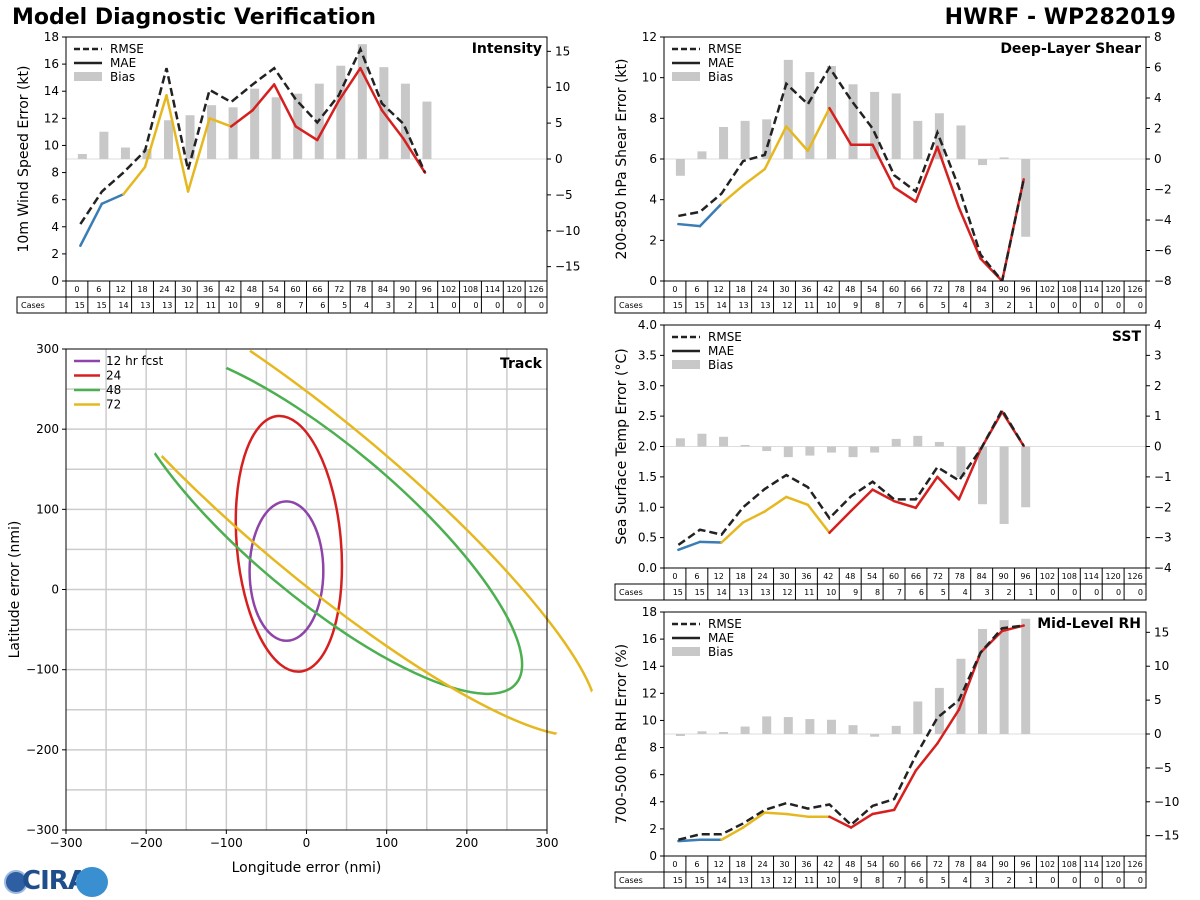  Describe the element at coordinates (1134, 864) in the screenshot. I see `rh-hour-cell: 126` at that location.